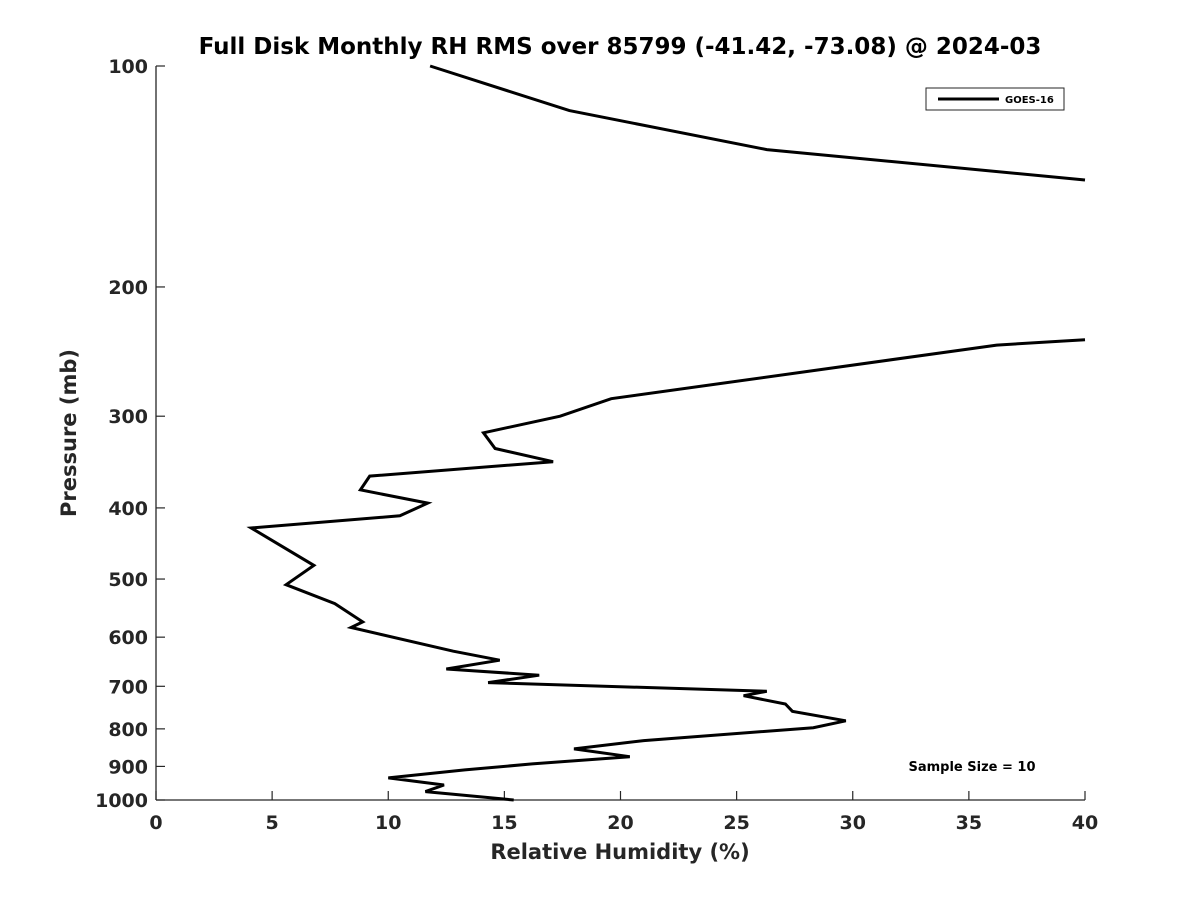 The height and width of the screenshot is (900, 1200). What do you see at coordinates (130, 434) in the screenshot?
I see `y-ticks: 100 200 300 400 500 600 700 800 900 1000` at bounding box center [130, 434].